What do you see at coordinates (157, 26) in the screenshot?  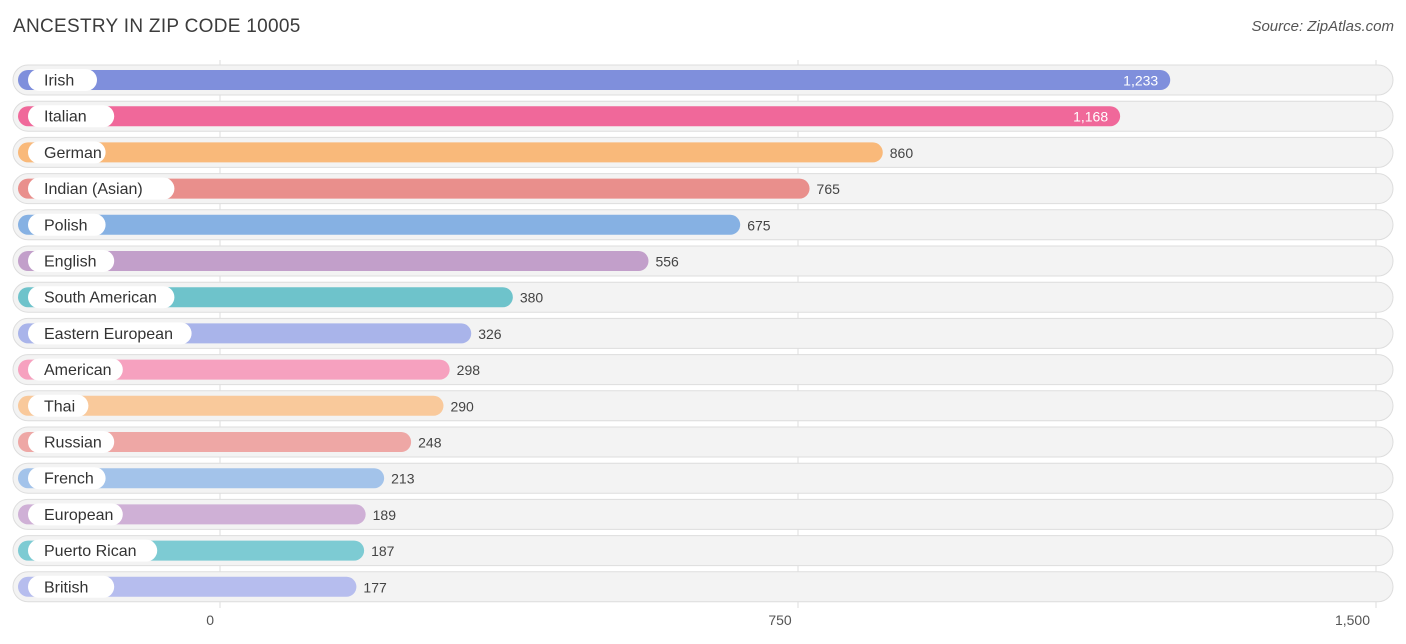 I see `chart-title: ANCESTRY IN ZIP CODE 10005` at bounding box center [157, 26].